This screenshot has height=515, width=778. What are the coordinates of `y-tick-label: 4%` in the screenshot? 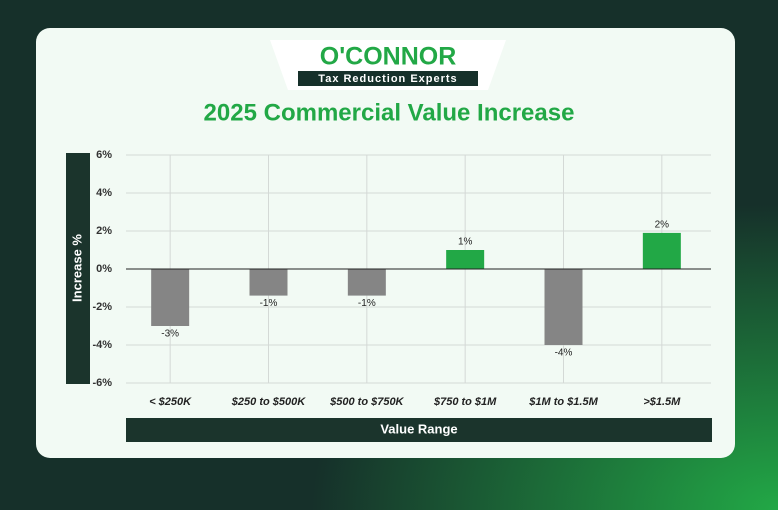 It's located at (104, 193).